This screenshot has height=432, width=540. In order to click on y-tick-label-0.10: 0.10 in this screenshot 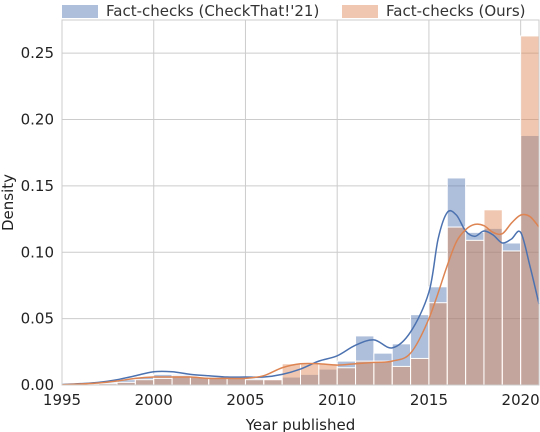, I will do `click(37, 252)`.